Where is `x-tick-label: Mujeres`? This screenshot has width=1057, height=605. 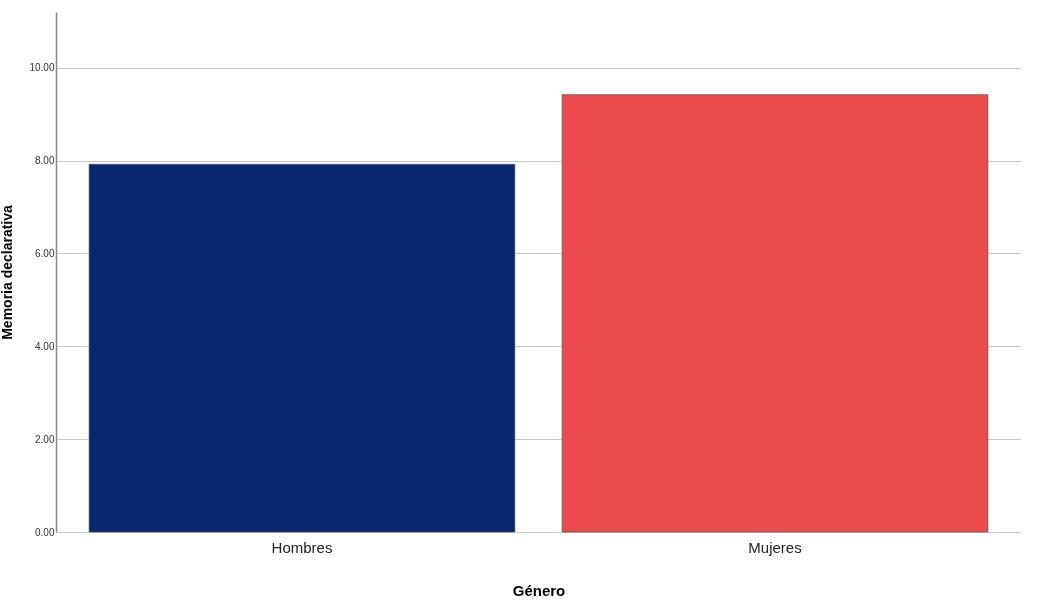
x-tick-label: Mujeres is located at coordinates (775, 547).